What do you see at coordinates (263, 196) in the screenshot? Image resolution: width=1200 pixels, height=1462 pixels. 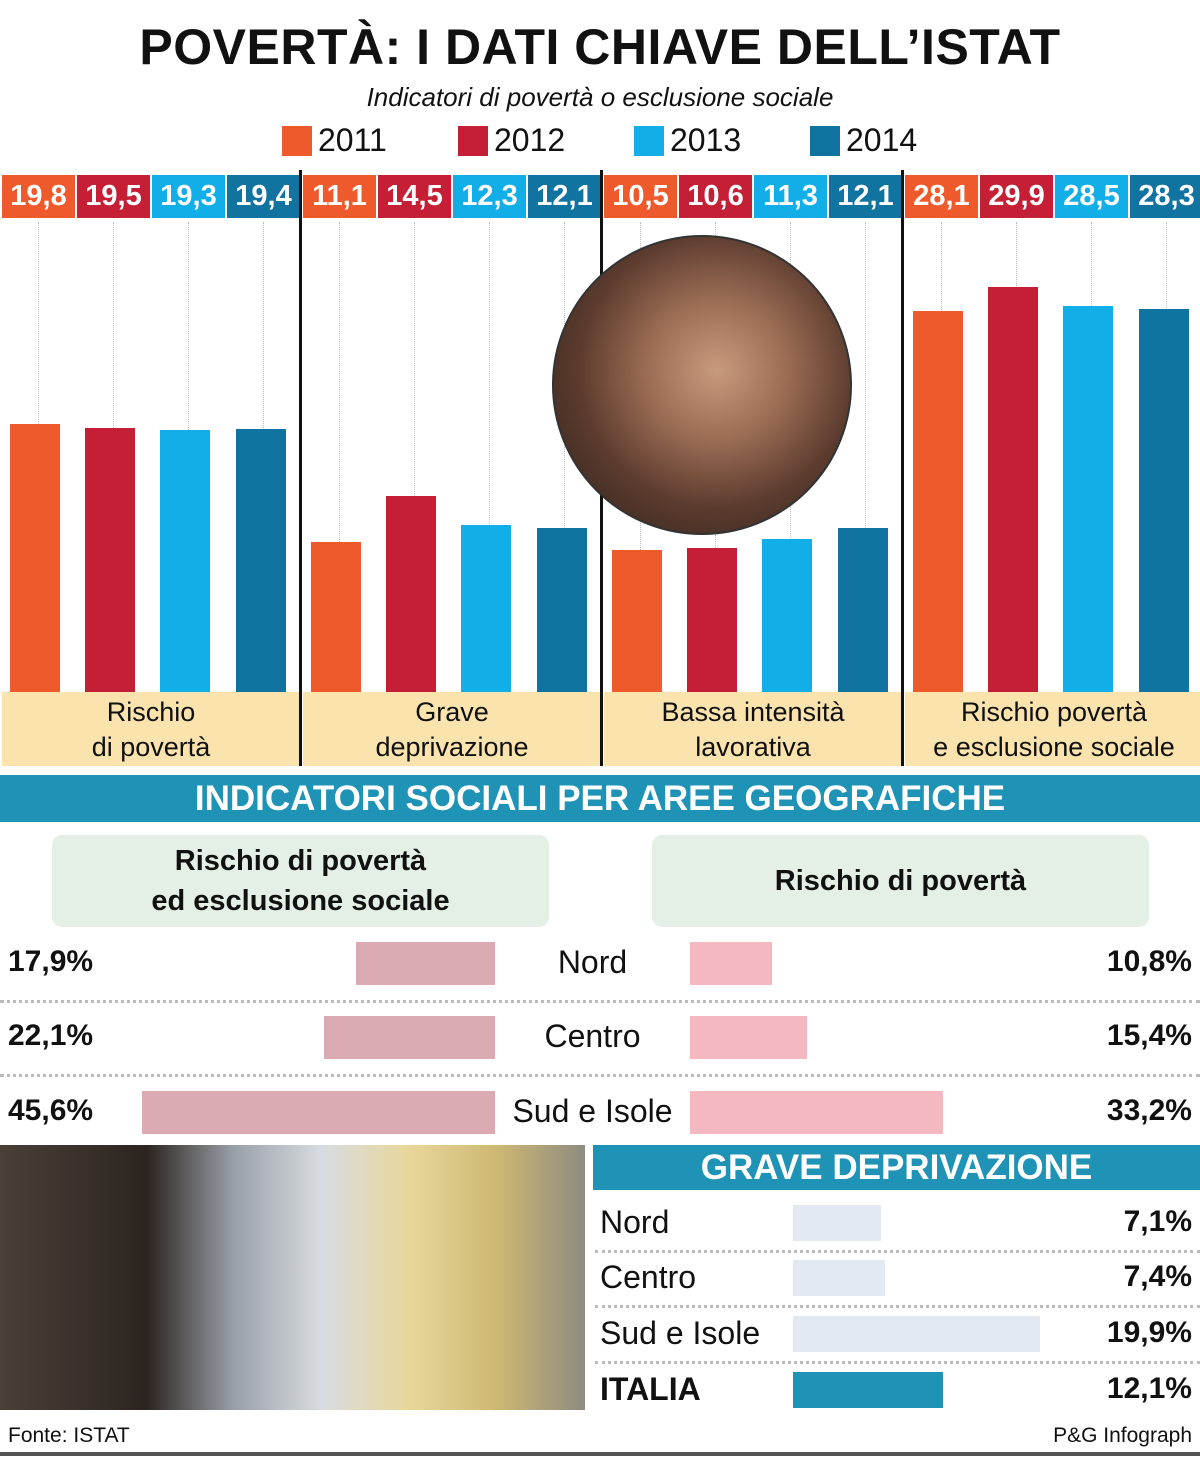 I see `value-label: 19,4` at bounding box center [263, 196].